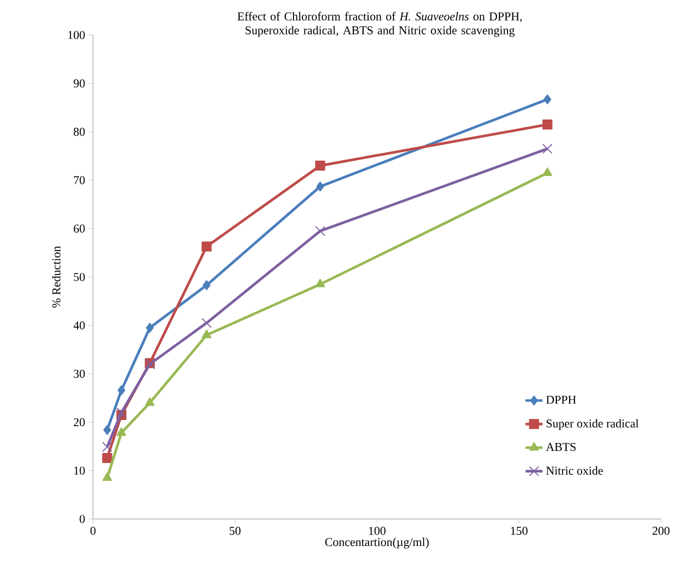 This screenshot has height=584, width=674. What do you see at coordinates (561, 446) in the screenshot?
I see `legend-label: ABTS` at bounding box center [561, 446].